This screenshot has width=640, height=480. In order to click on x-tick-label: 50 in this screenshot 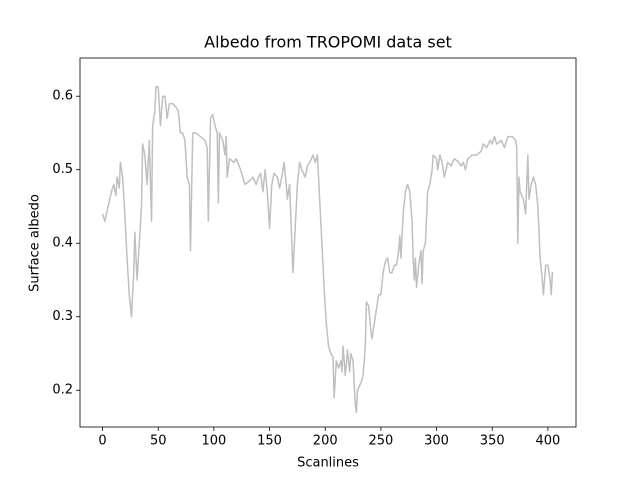, I will do `click(158, 441)`.